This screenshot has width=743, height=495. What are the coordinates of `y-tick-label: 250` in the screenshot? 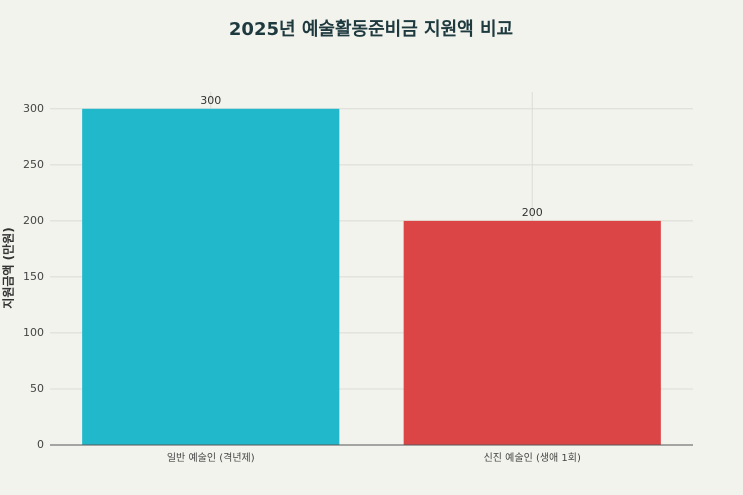 It's located at (33, 164).